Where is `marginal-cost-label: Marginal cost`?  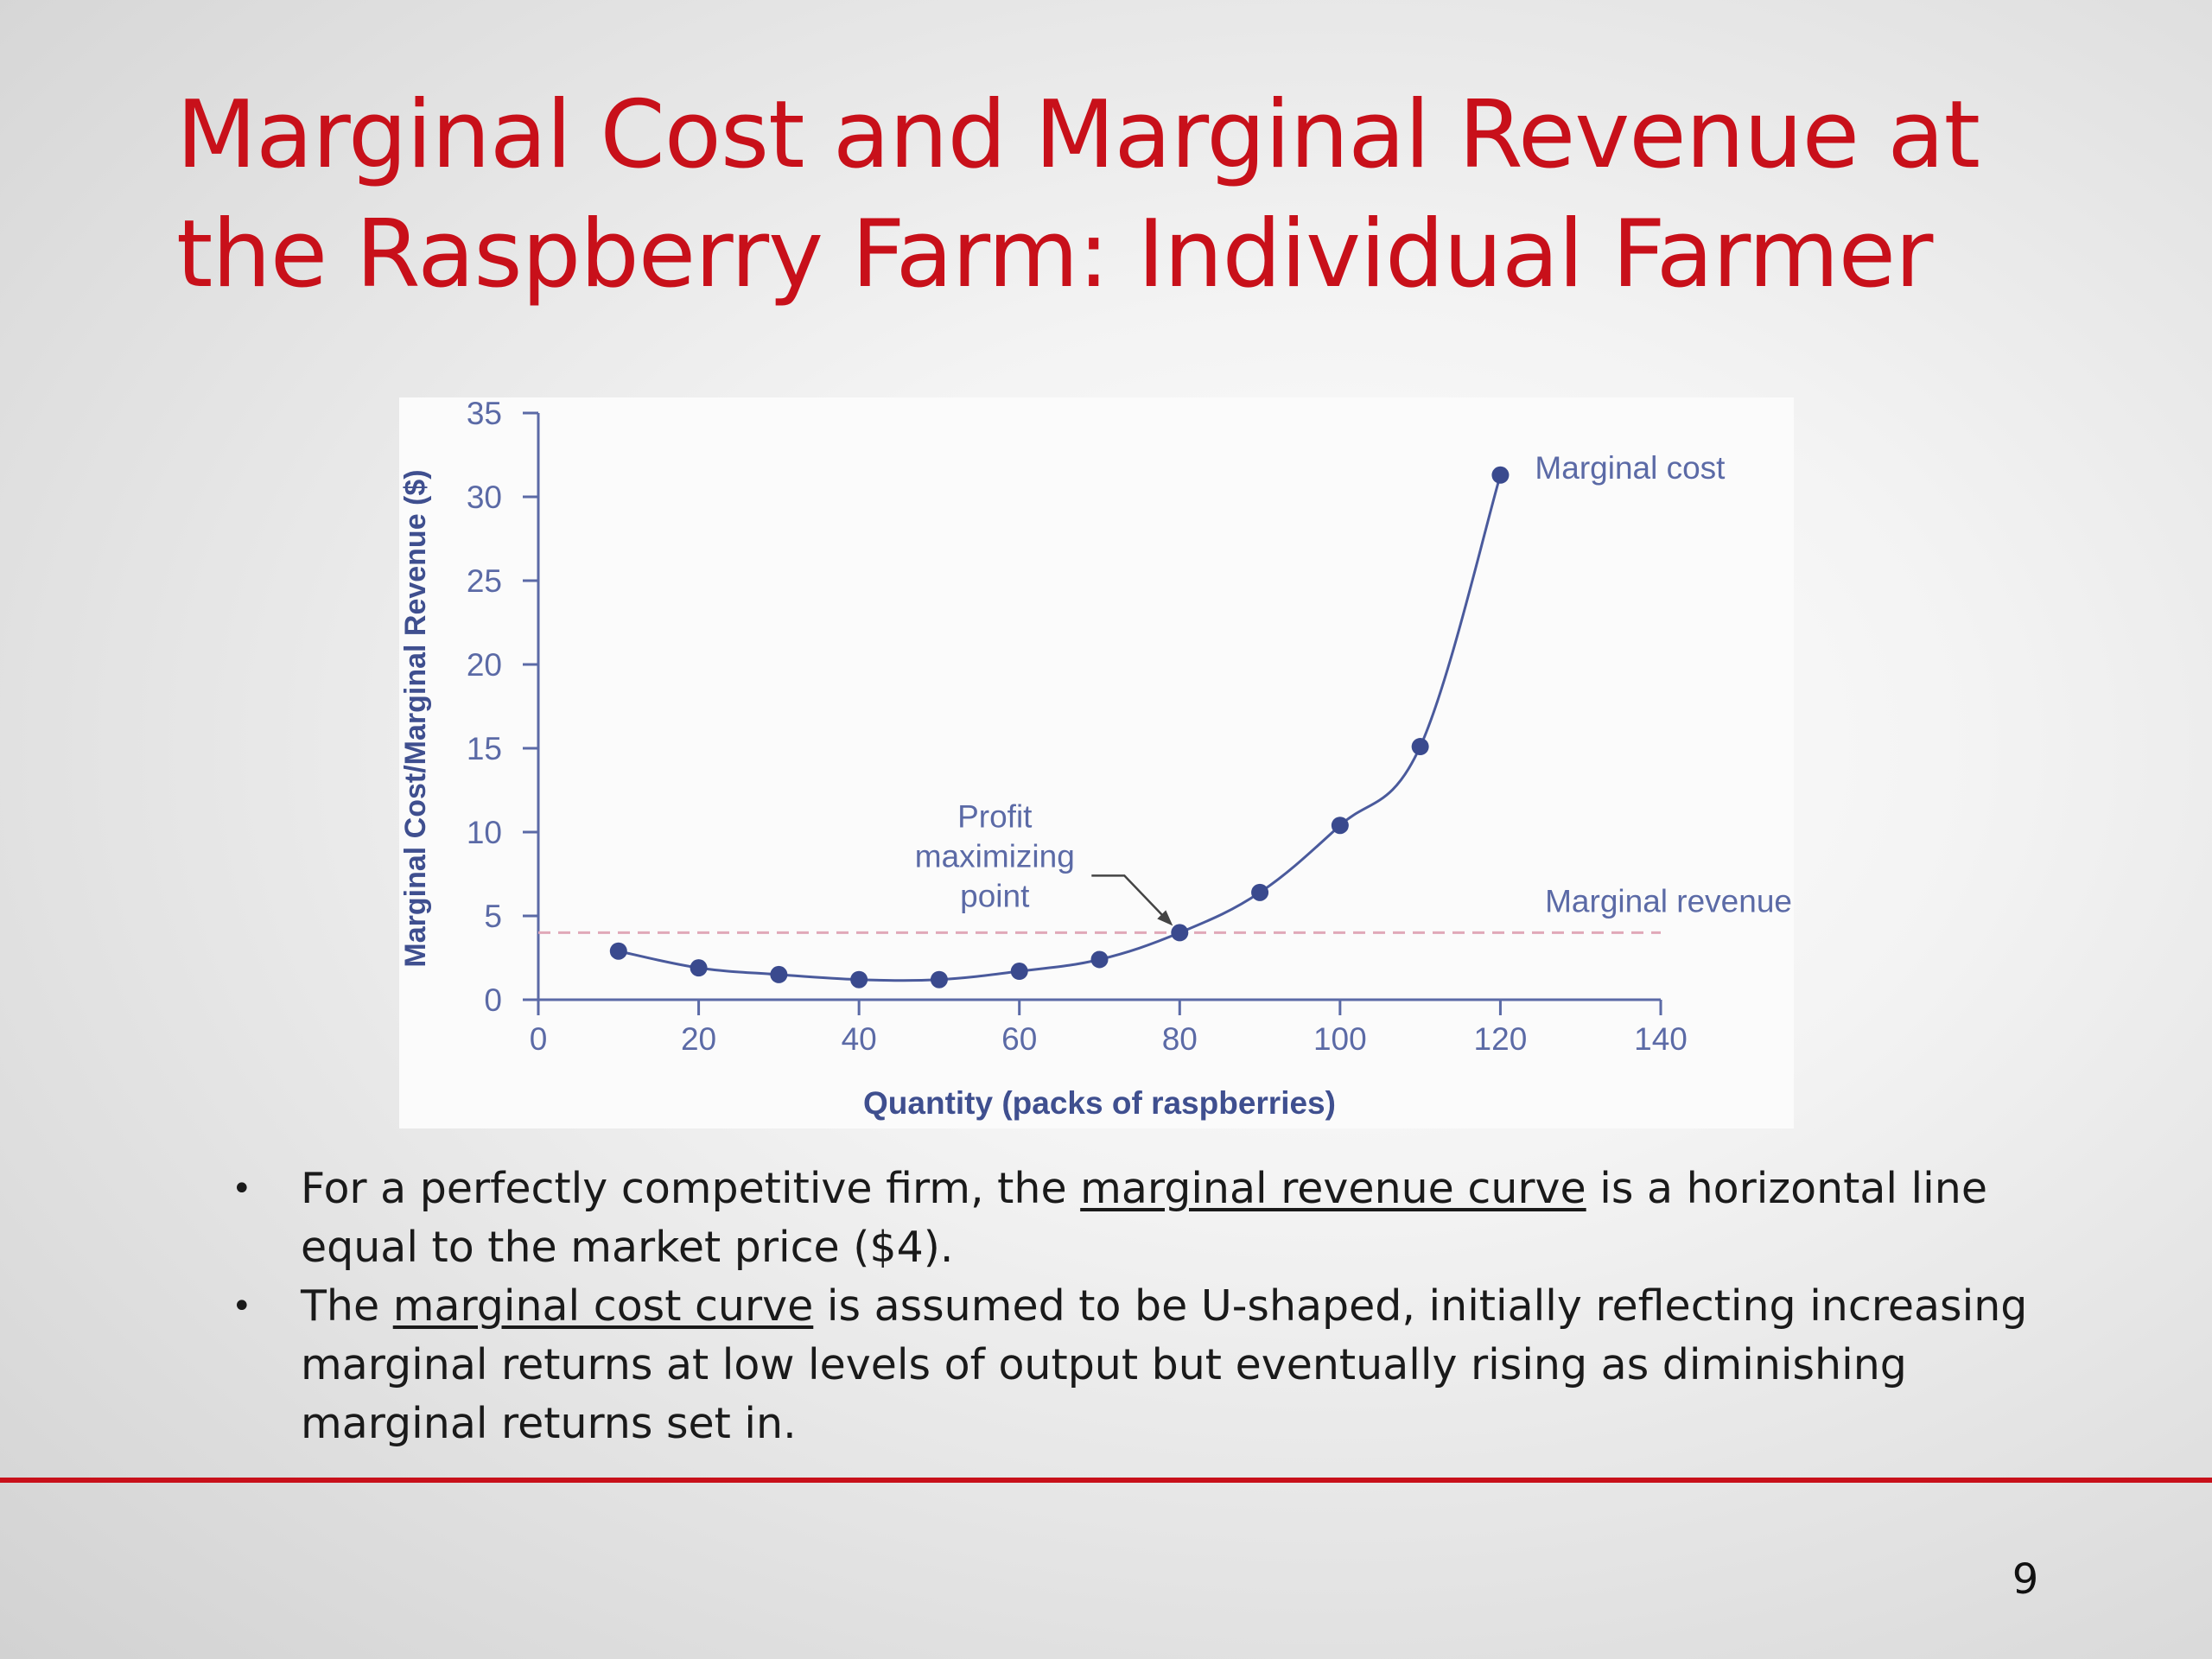 marginal-cost-label: Marginal cost is located at coordinates (1630, 468).